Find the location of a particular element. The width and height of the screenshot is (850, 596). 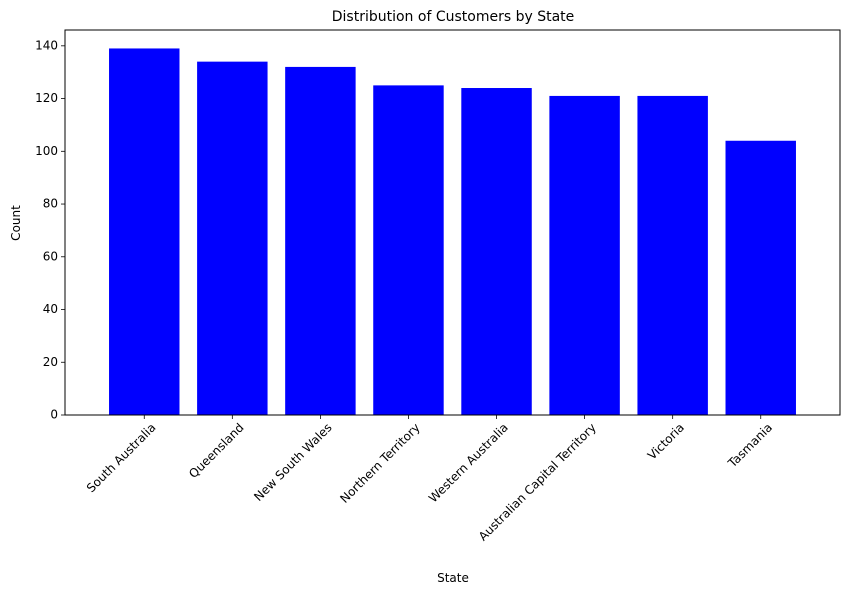

bar-australian-capital-territory is located at coordinates (584, 255).